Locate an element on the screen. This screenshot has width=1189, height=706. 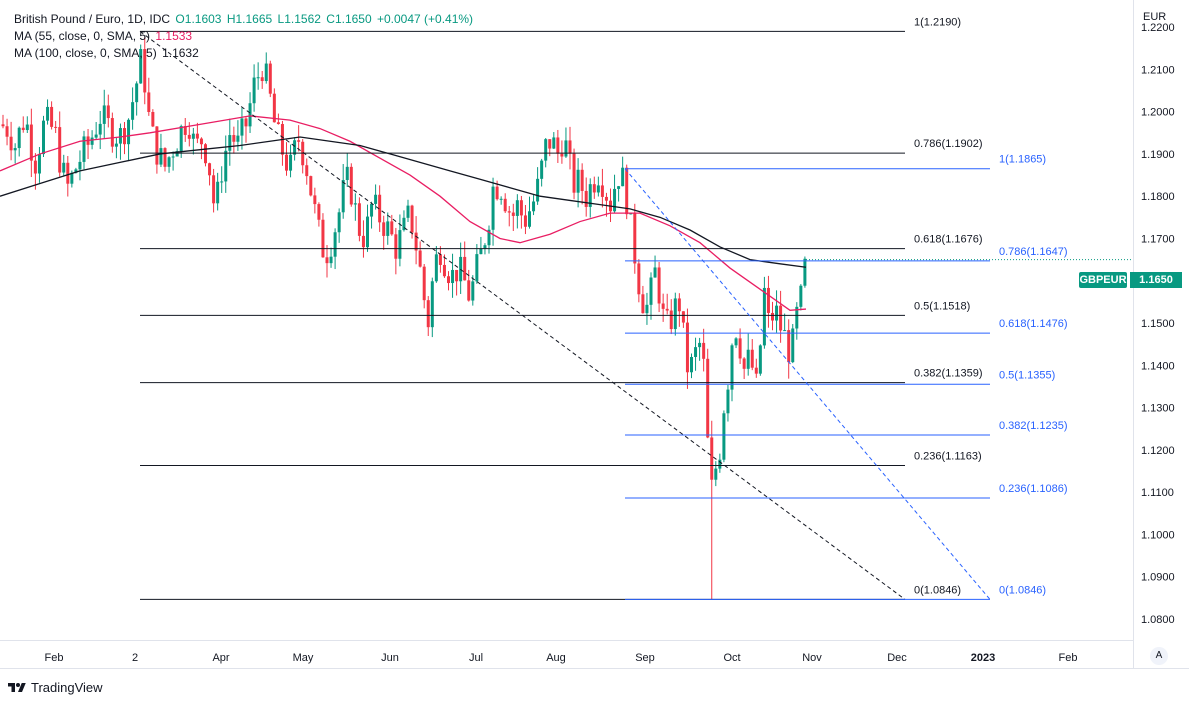
ma100-value: 1.1632 is located at coordinates (180, 53).